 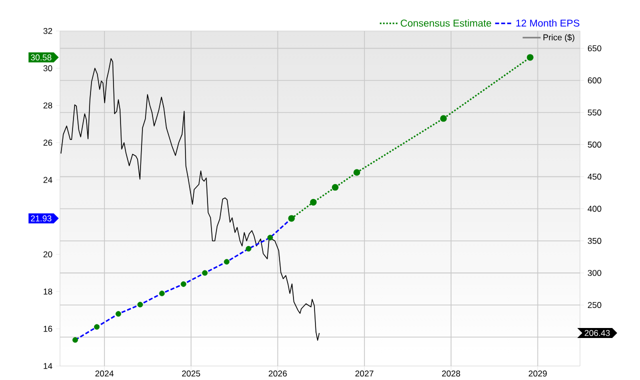 I want to click on y2-tick-label: 500, so click(x=595, y=145).